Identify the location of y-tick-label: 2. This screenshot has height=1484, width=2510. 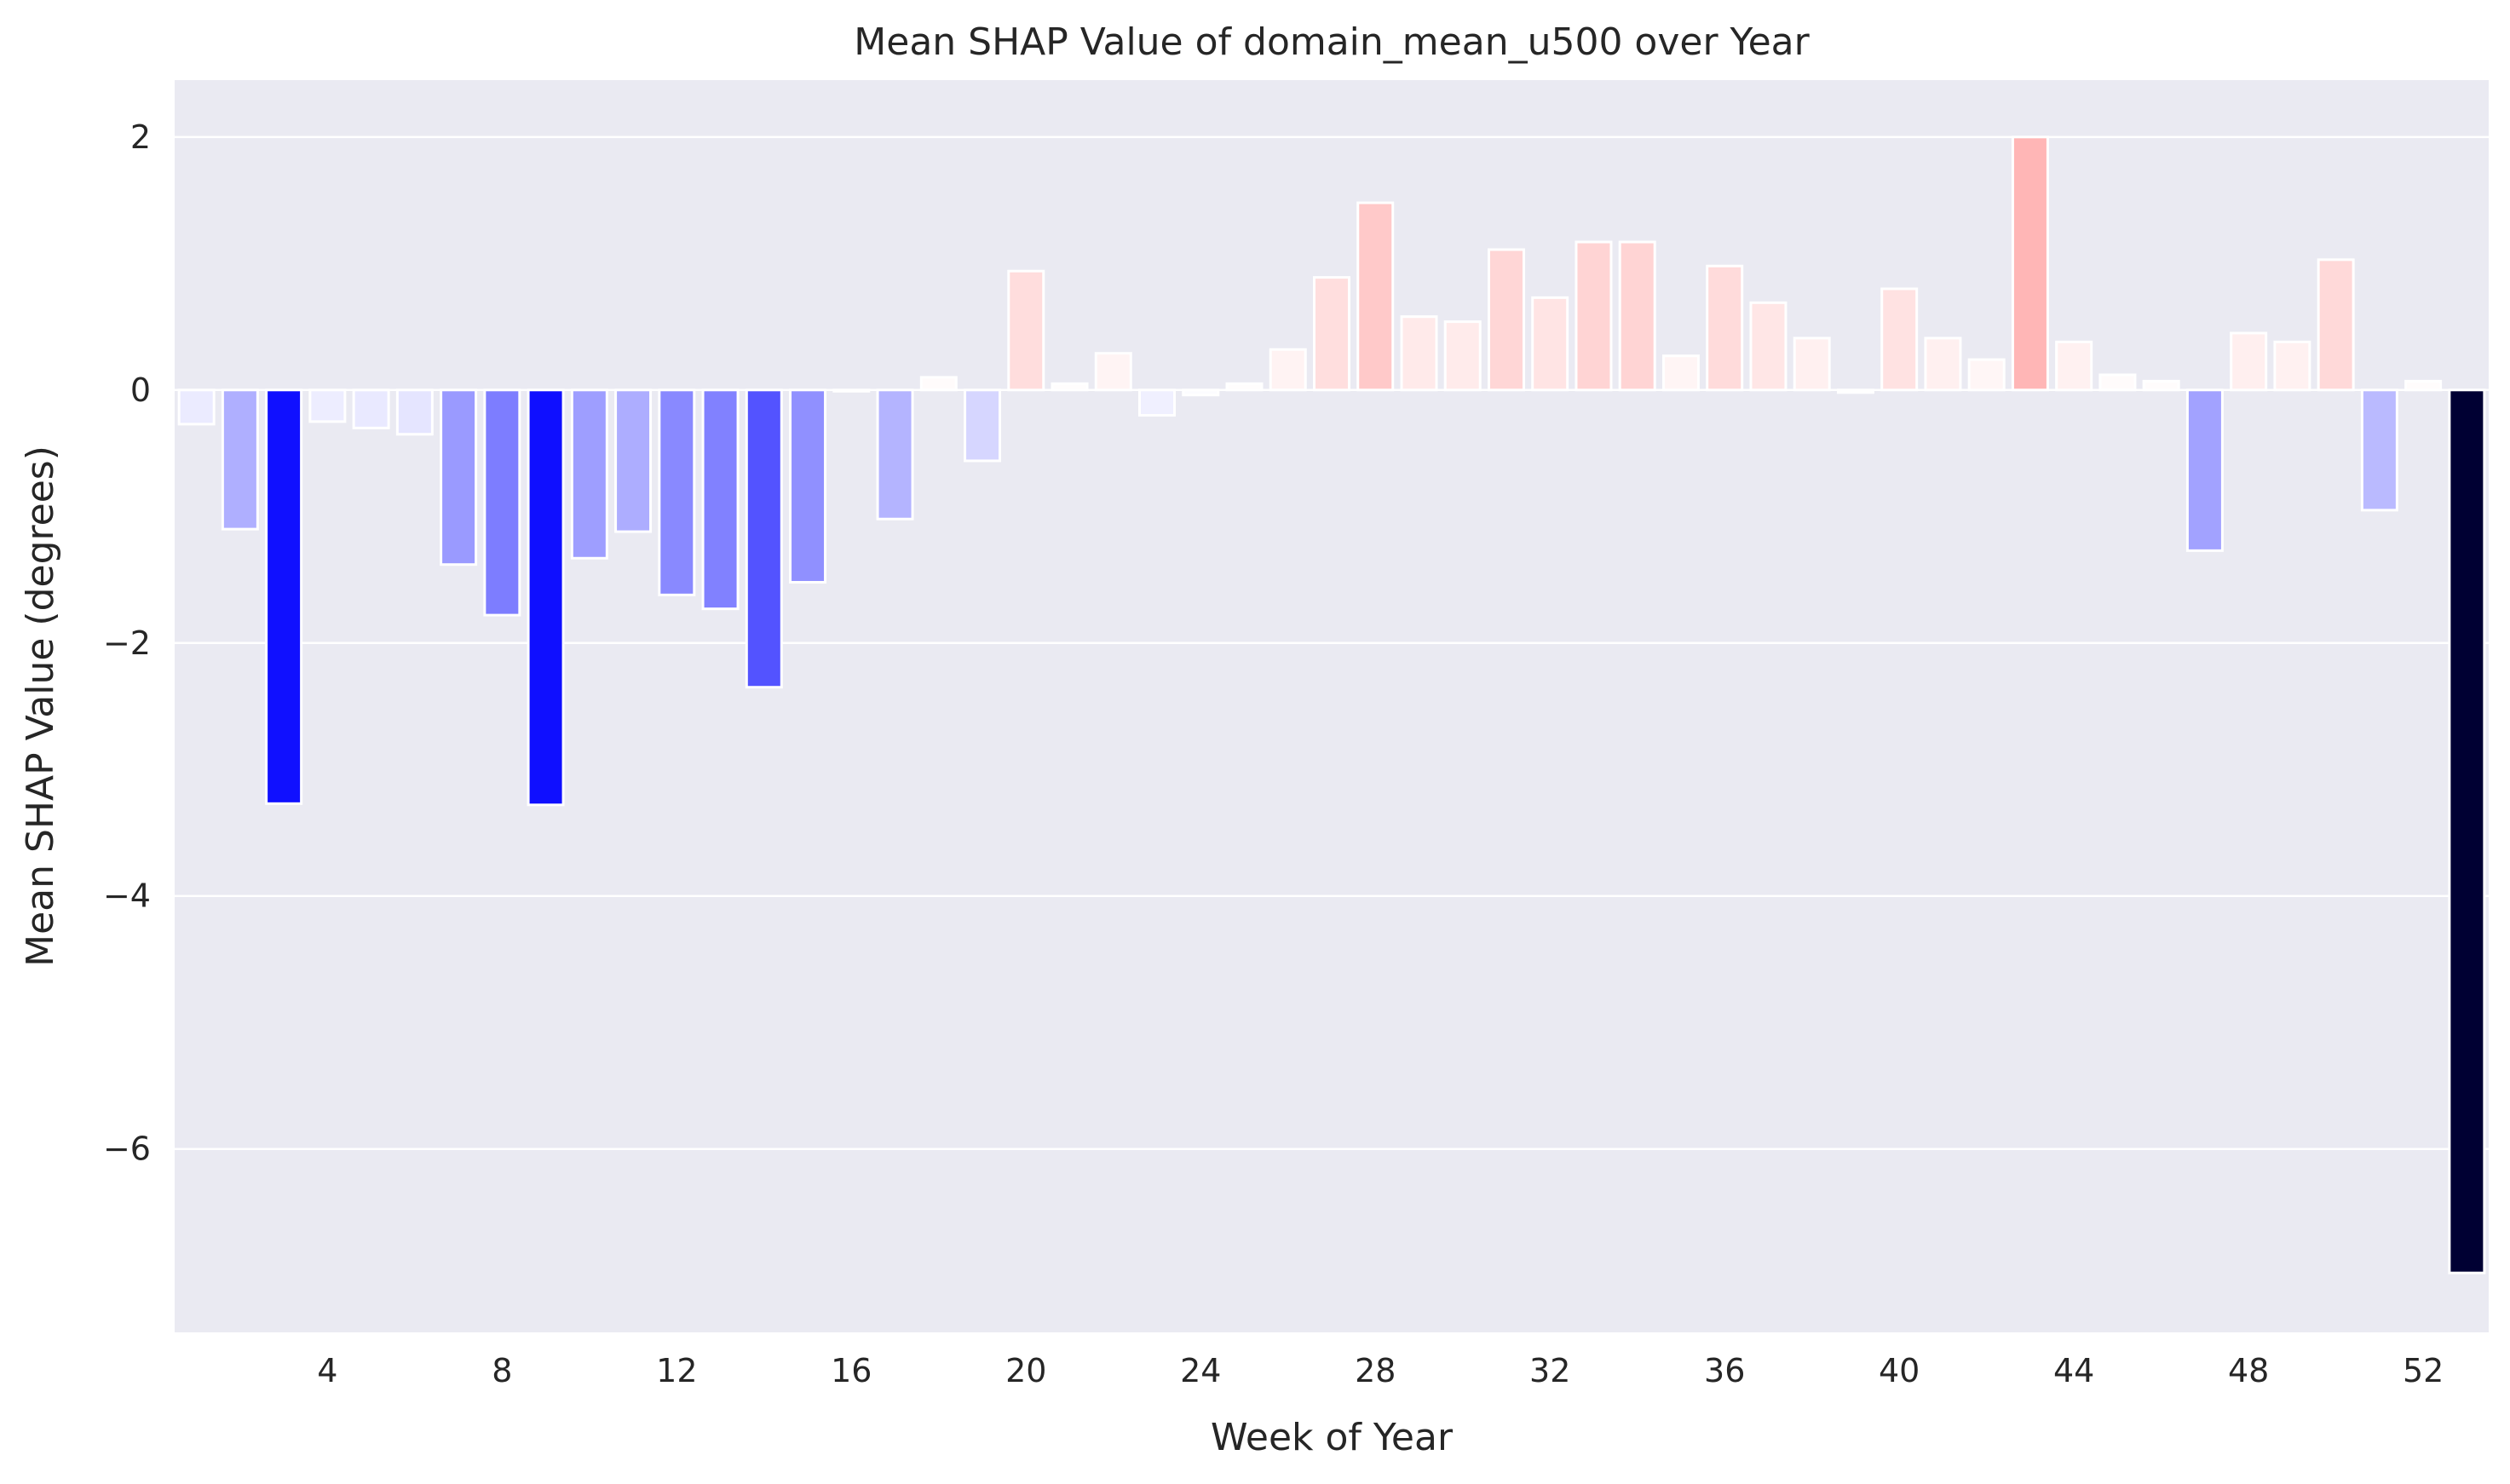
(140, 137).